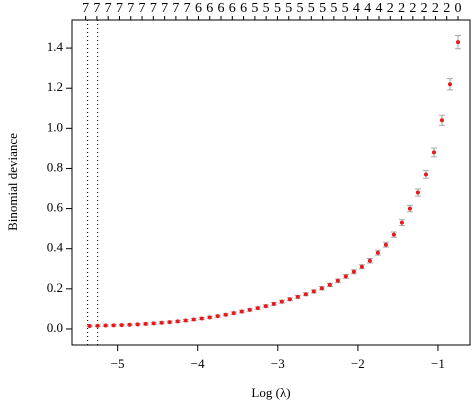 This screenshot has width=474, height=408. Describe the element at coordinates (358, 363) in the screenshot. I see `x-tick-label: −2` at that location.